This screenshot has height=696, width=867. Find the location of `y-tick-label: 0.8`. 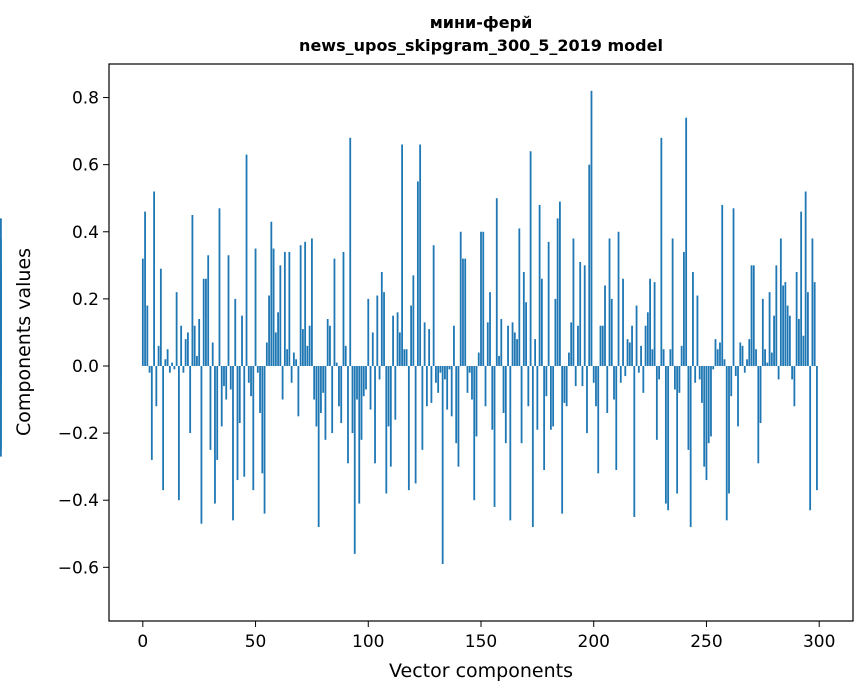

y-tick-label: 0.8 is located at coordinates (85, 99).